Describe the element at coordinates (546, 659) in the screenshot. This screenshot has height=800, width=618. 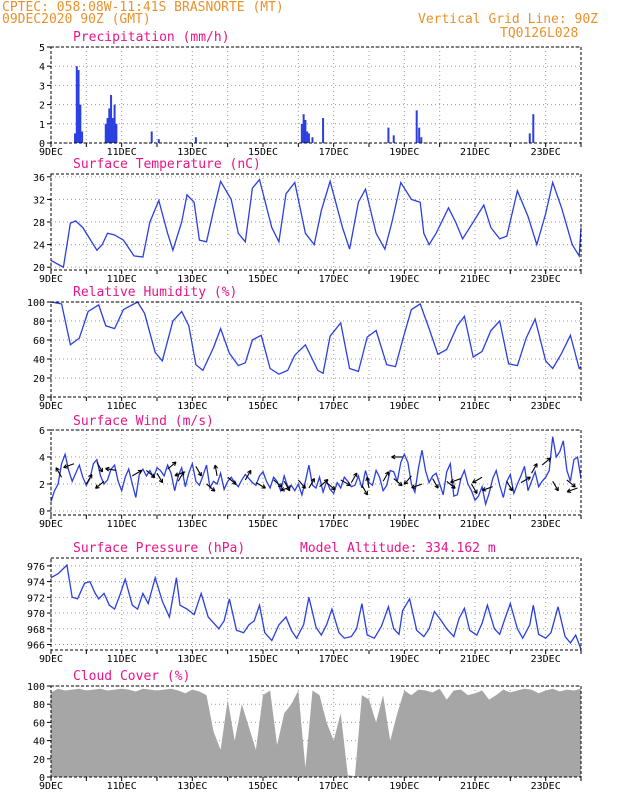
I see `x-tick-label: 23DEC` at that location.